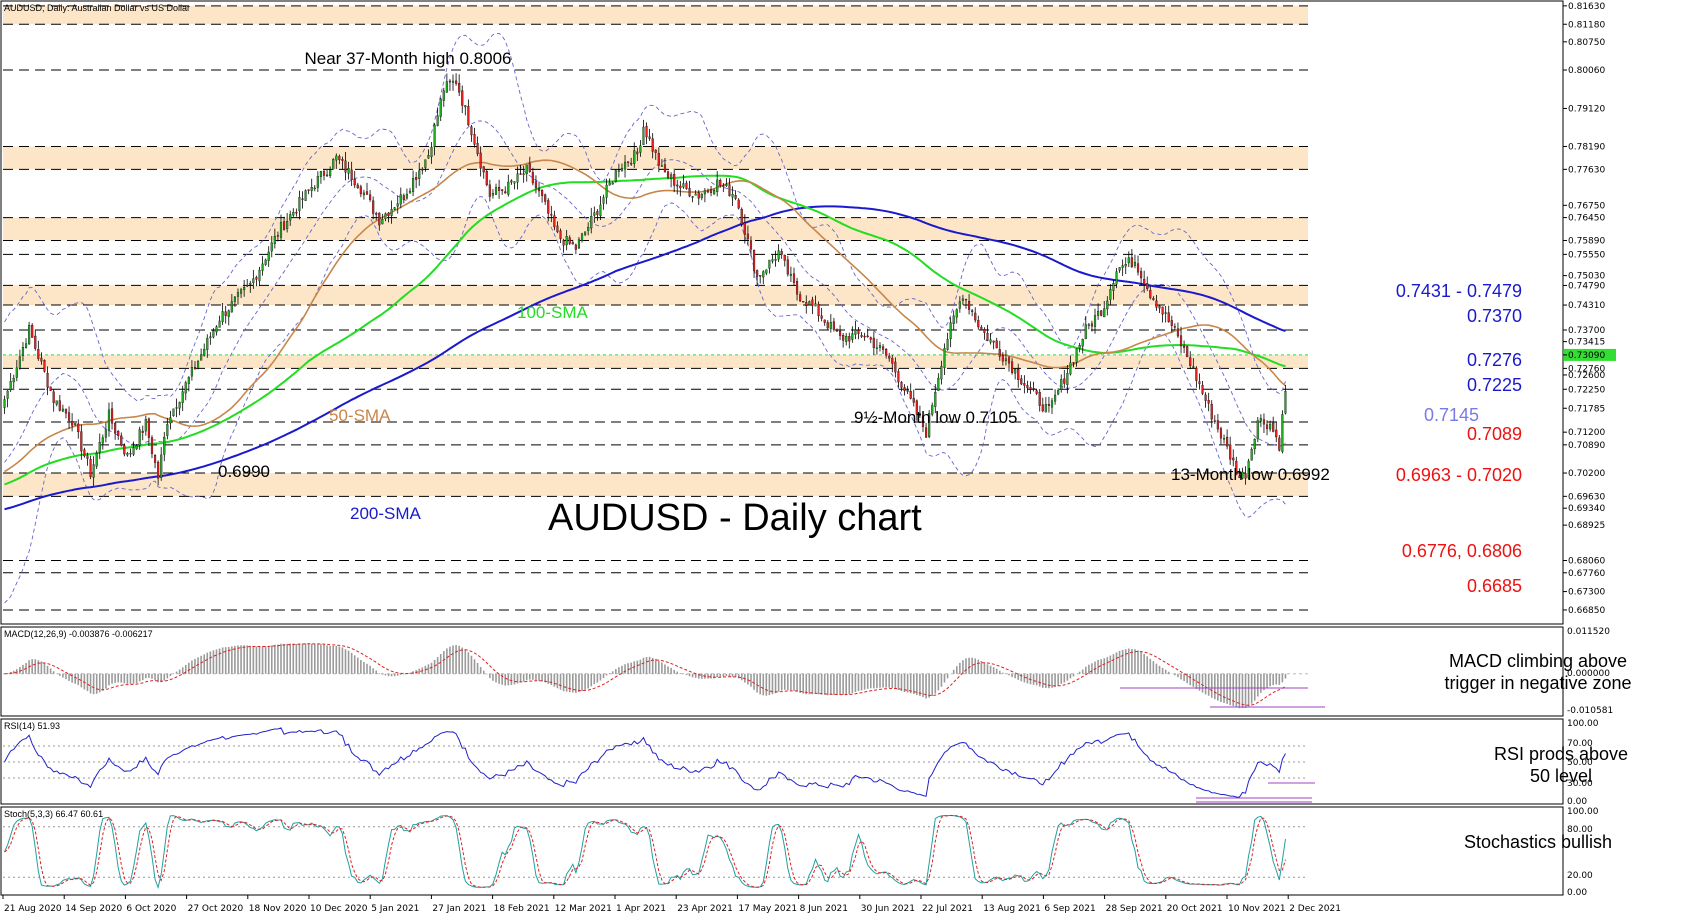  I want to click on price-label: 0.69630, so click(1586, 497).